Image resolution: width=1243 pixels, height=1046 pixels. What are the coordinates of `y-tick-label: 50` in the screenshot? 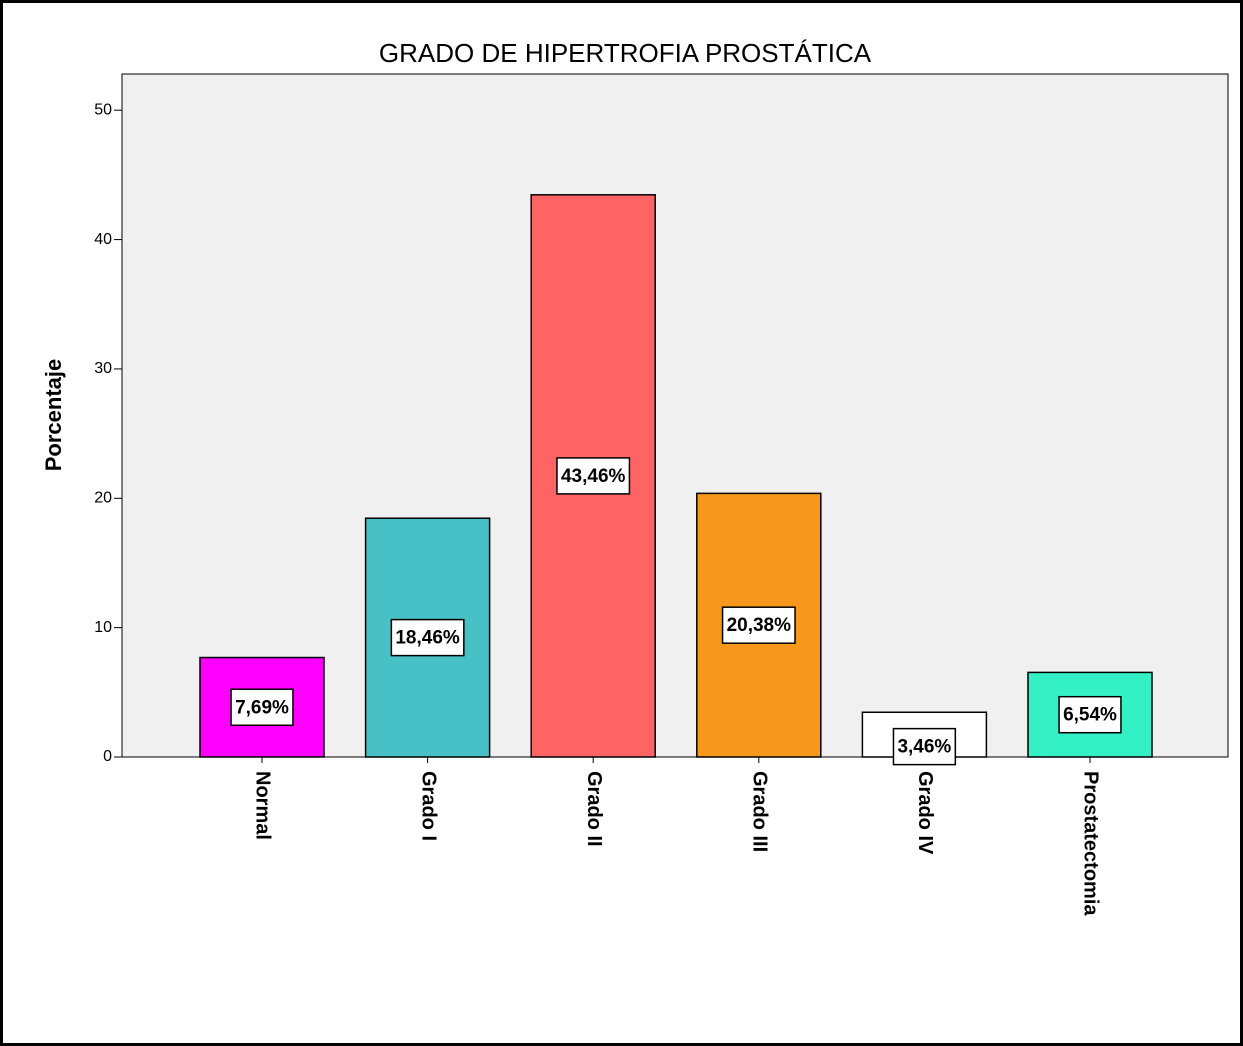 It's located at (103, 109).